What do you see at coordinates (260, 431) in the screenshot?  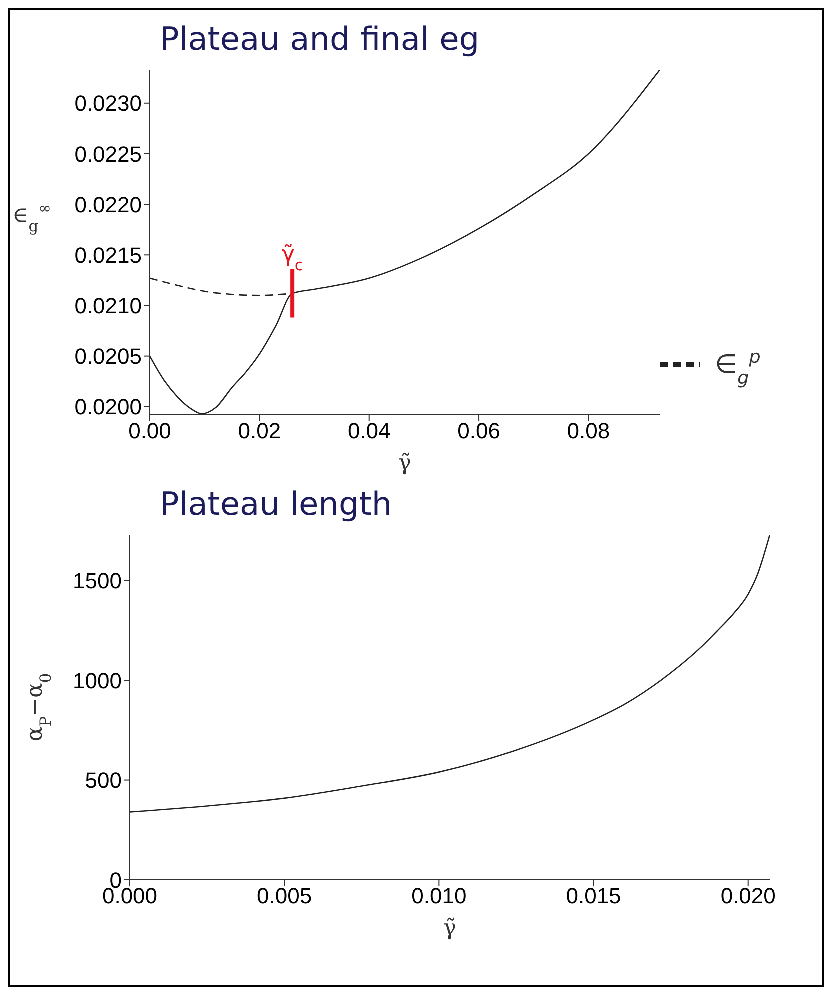 I see `x-tick-label: 0.02` at bounding box center [260, 431].